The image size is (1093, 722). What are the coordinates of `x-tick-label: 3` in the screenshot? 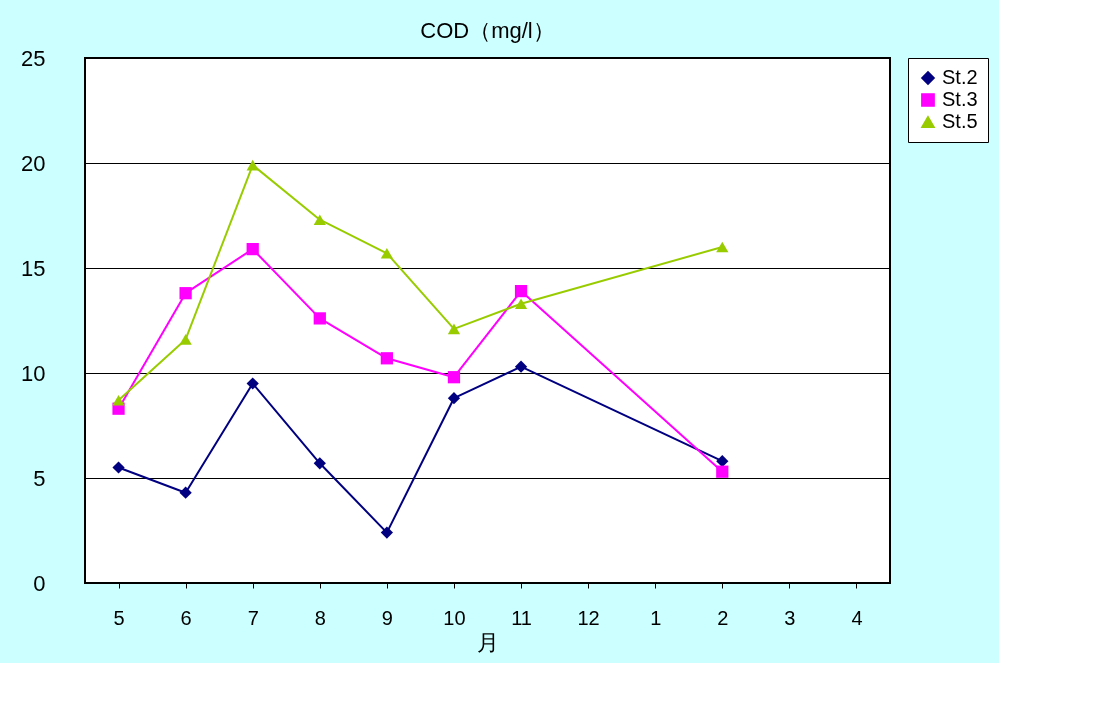 It's located at (790, 617).